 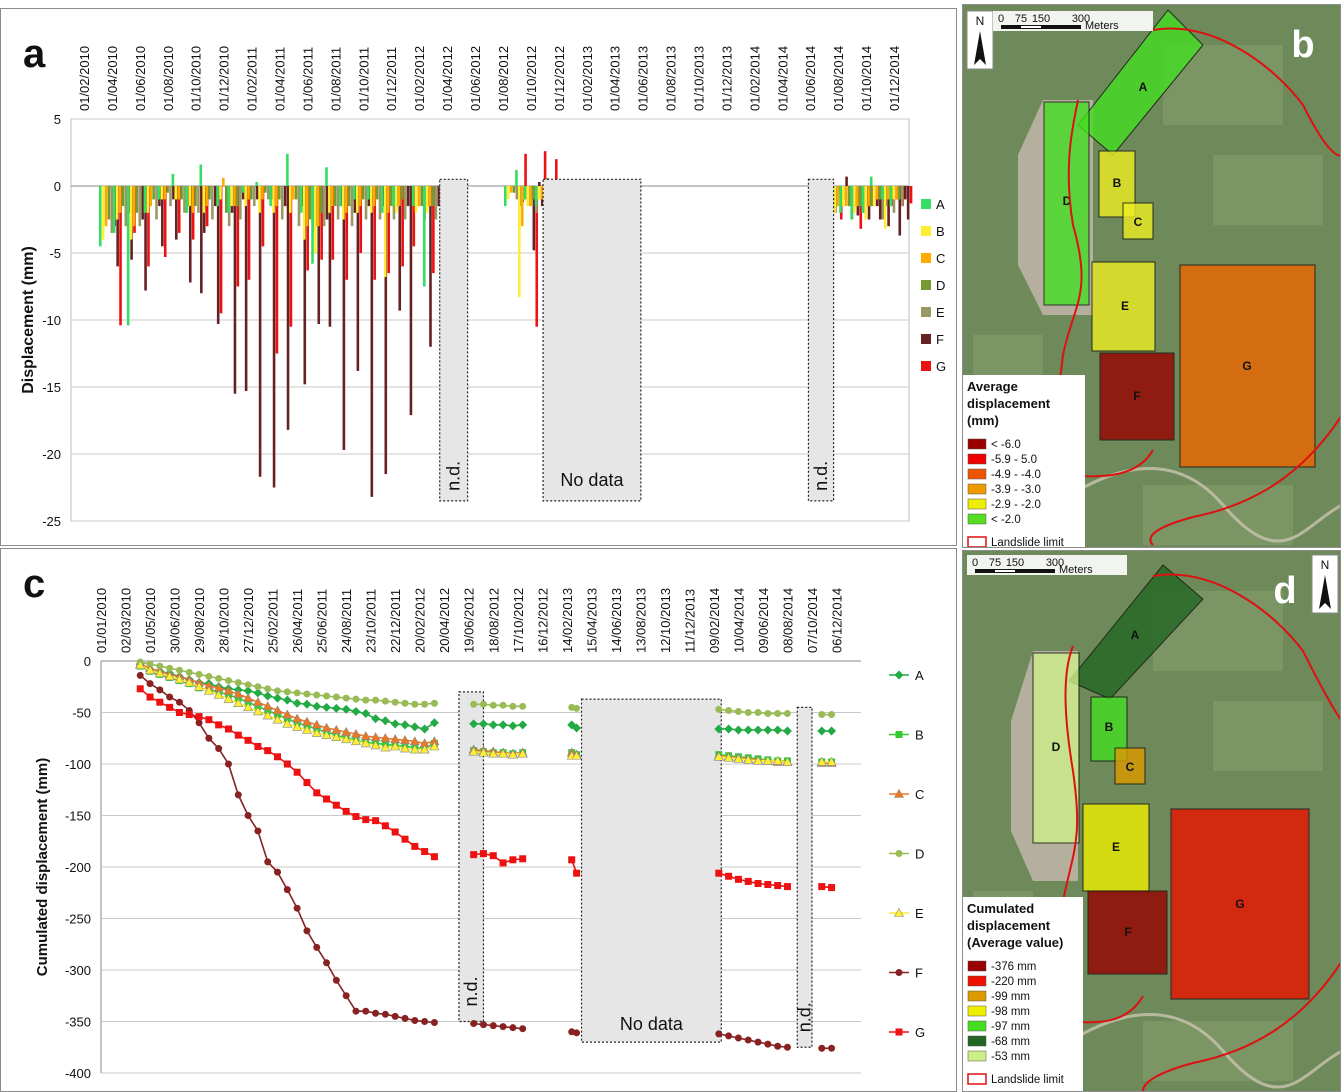 What do you see at coordinates (78, 867) in the screenshot?
I see `y-tick-label: -200` at bounding box center [78, 867].